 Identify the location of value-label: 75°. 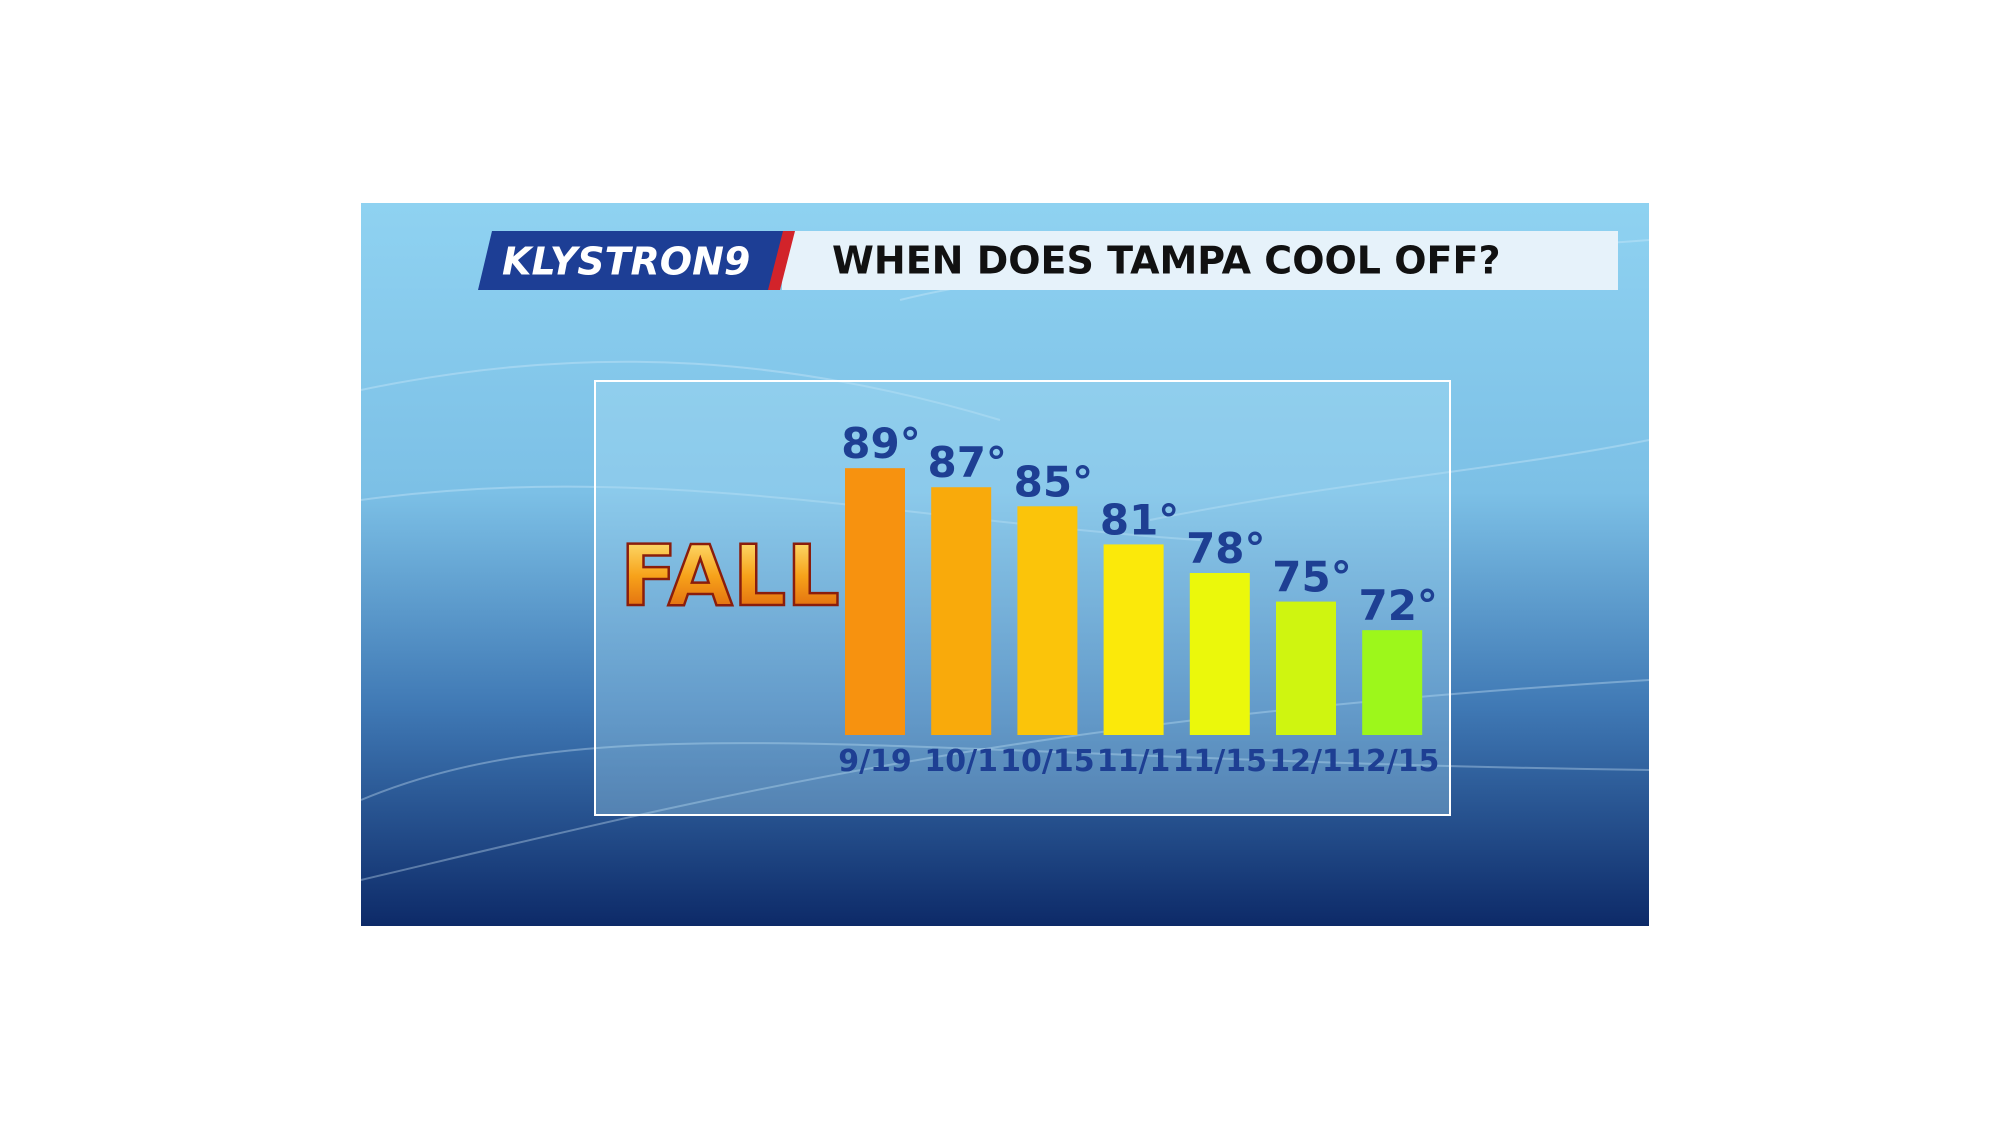
(1311, 577).